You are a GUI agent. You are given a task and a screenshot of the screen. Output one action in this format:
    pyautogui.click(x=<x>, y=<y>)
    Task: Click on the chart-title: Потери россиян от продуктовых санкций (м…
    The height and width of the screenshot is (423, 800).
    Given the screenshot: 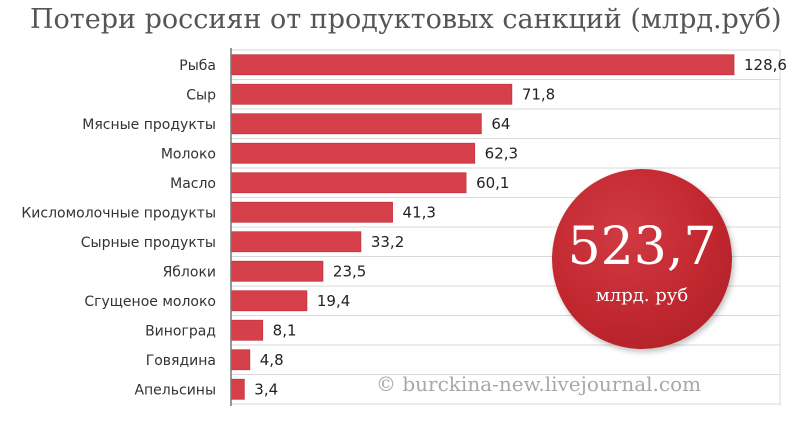 What is the action you would take?
    pyautogui.click(x=406, y=19)
    